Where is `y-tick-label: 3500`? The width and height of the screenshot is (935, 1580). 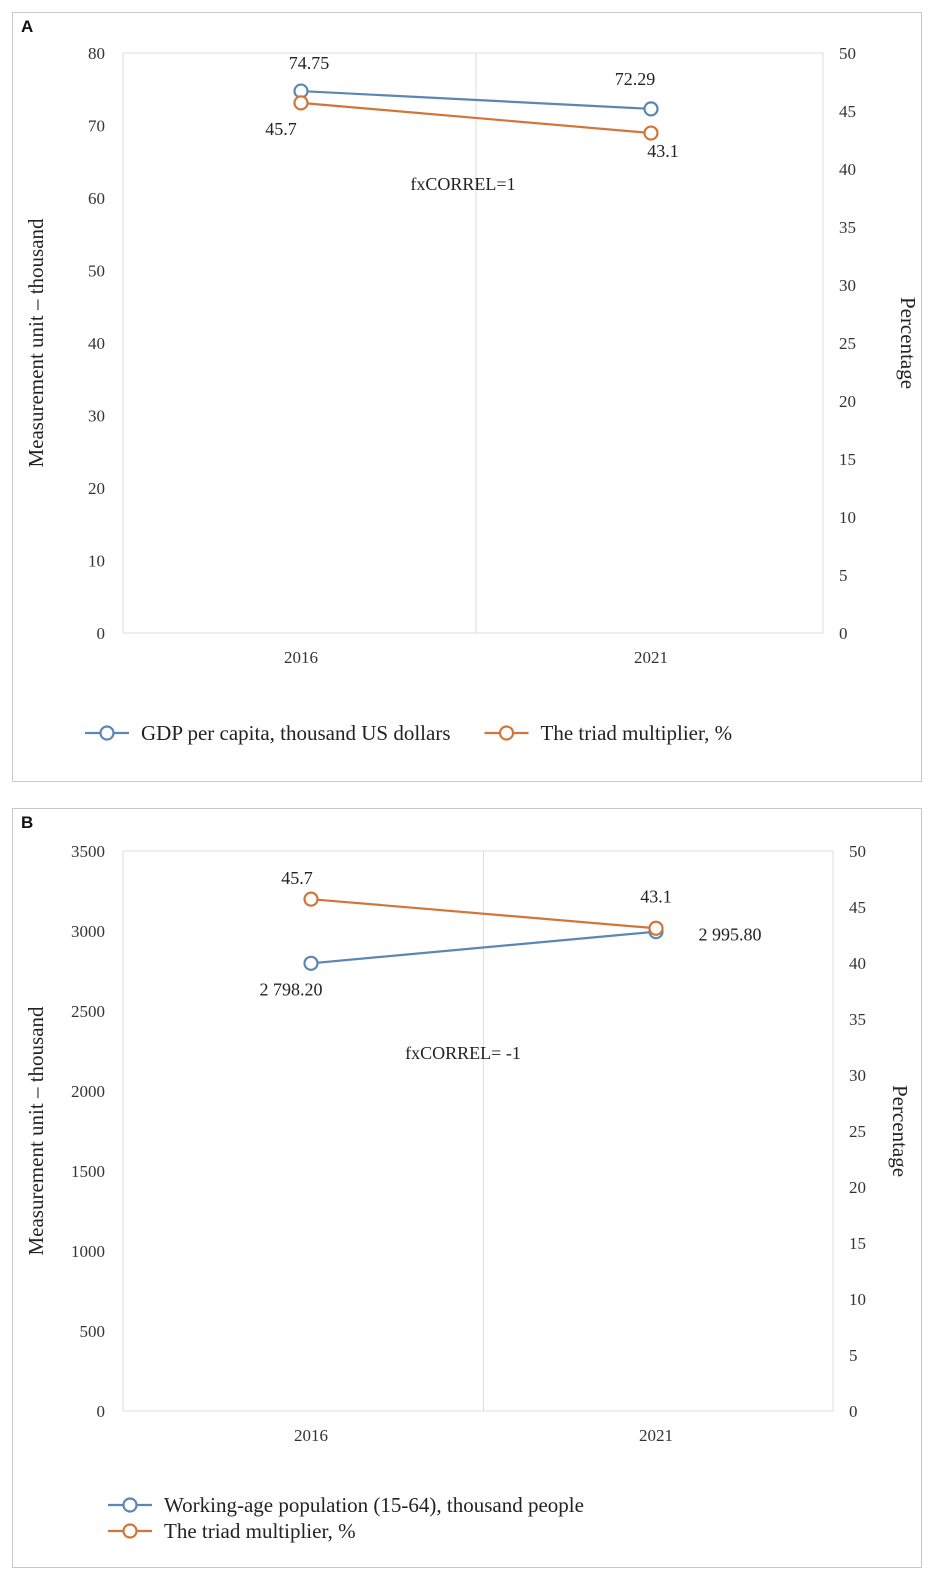
y-tick-label: 3500 is located at coordinates (88, 851).